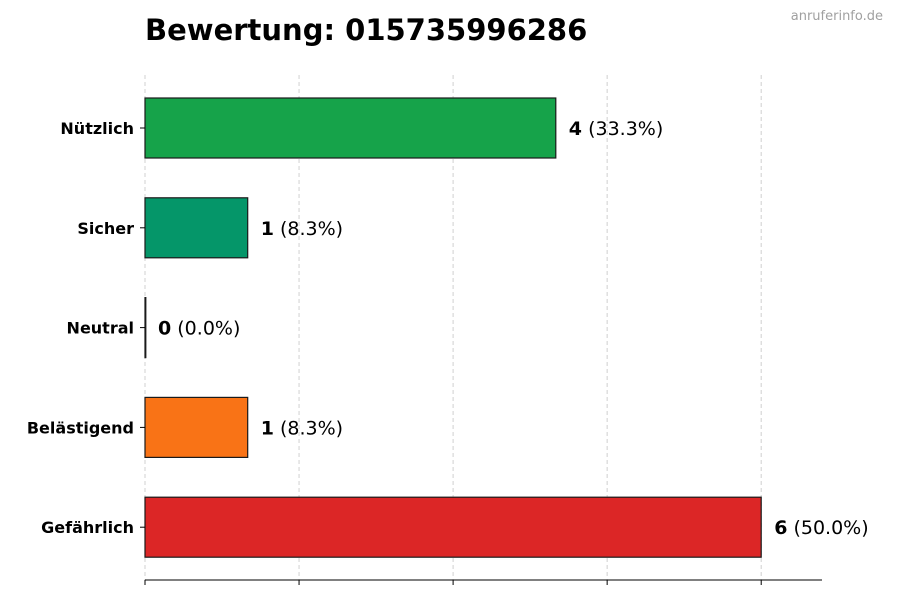 The height and width of the screenshot is (600, 900). I want to click on category-label: Neutral, so click(100, 328).